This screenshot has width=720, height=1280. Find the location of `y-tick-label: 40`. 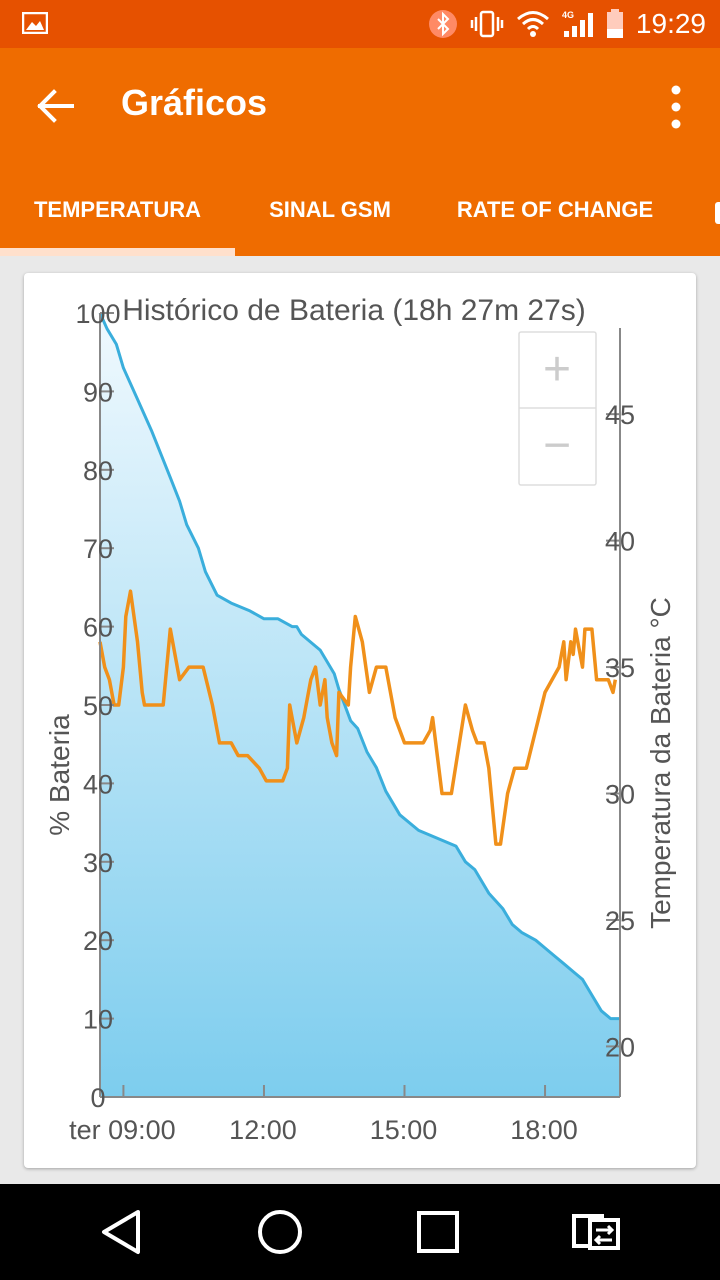

y-tick-label: 40 is located at coordinates (98, 784).